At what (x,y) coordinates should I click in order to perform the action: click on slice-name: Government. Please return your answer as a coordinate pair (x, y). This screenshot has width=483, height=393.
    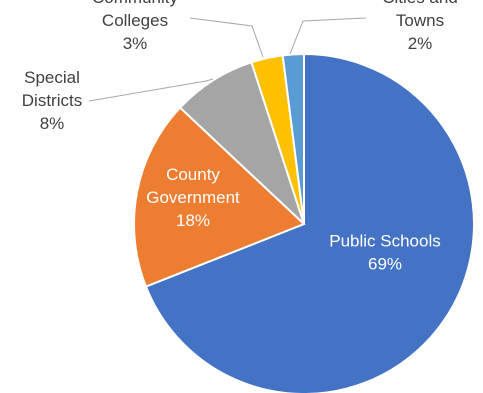
    Looking at the image, I should click on (193, 197).